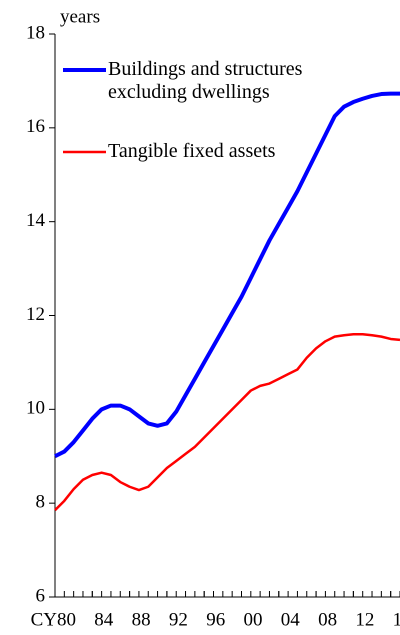 This screenshot has height=635, width=400. I want to click on x-tick-label: 84, so click(104, 619).